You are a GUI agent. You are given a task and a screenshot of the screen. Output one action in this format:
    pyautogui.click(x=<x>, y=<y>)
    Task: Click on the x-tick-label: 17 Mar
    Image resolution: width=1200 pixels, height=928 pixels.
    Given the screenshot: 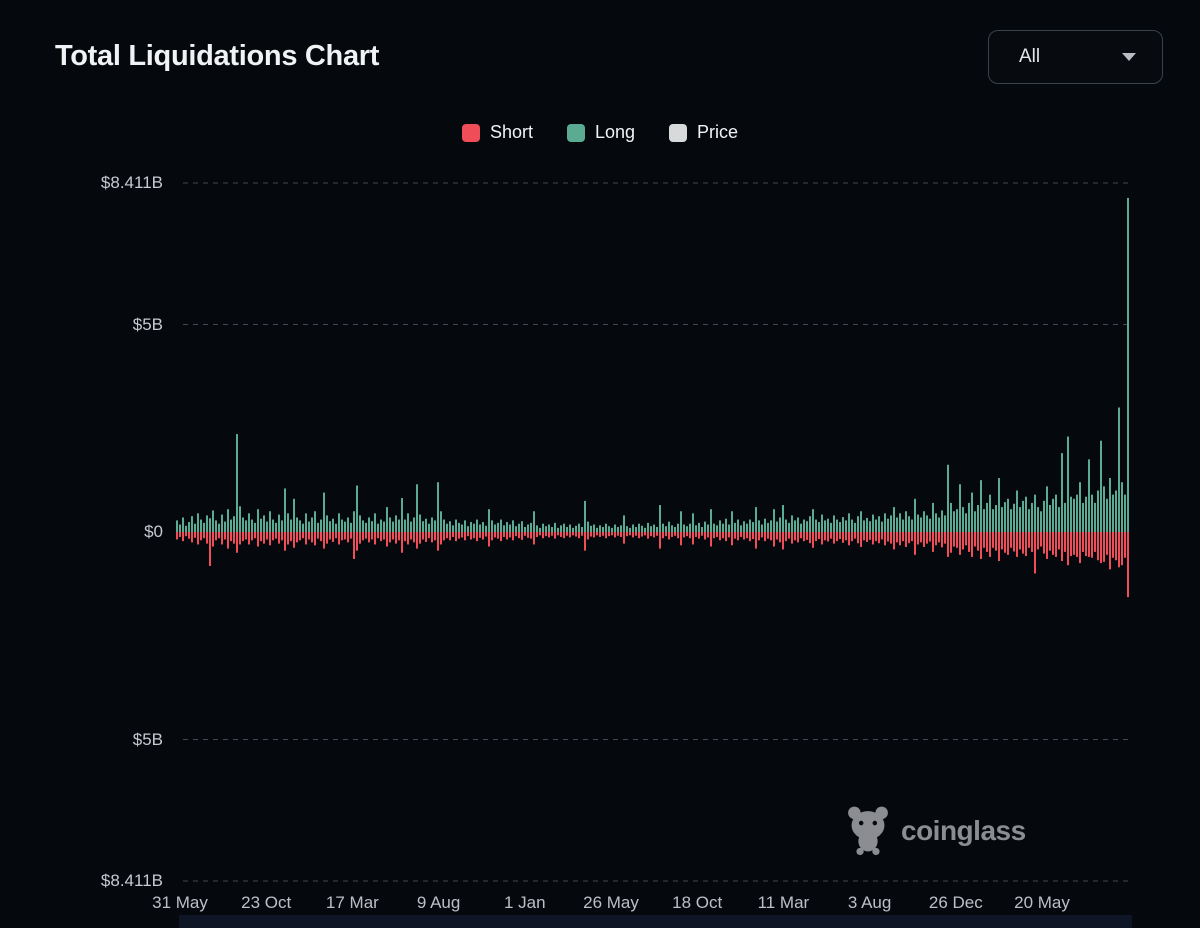 What is the action you would take?
    pyautogui.click(x=352, y=902)
    